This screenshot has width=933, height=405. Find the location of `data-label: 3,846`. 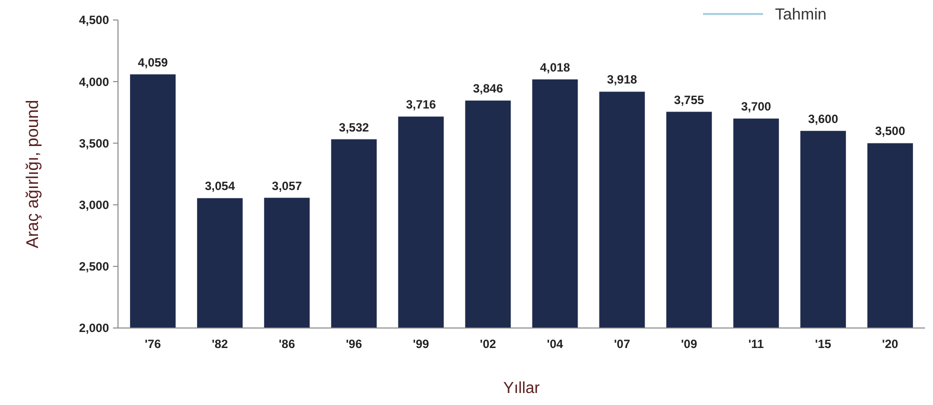

data-label: 3,846 is located at coordinates (488, 89).